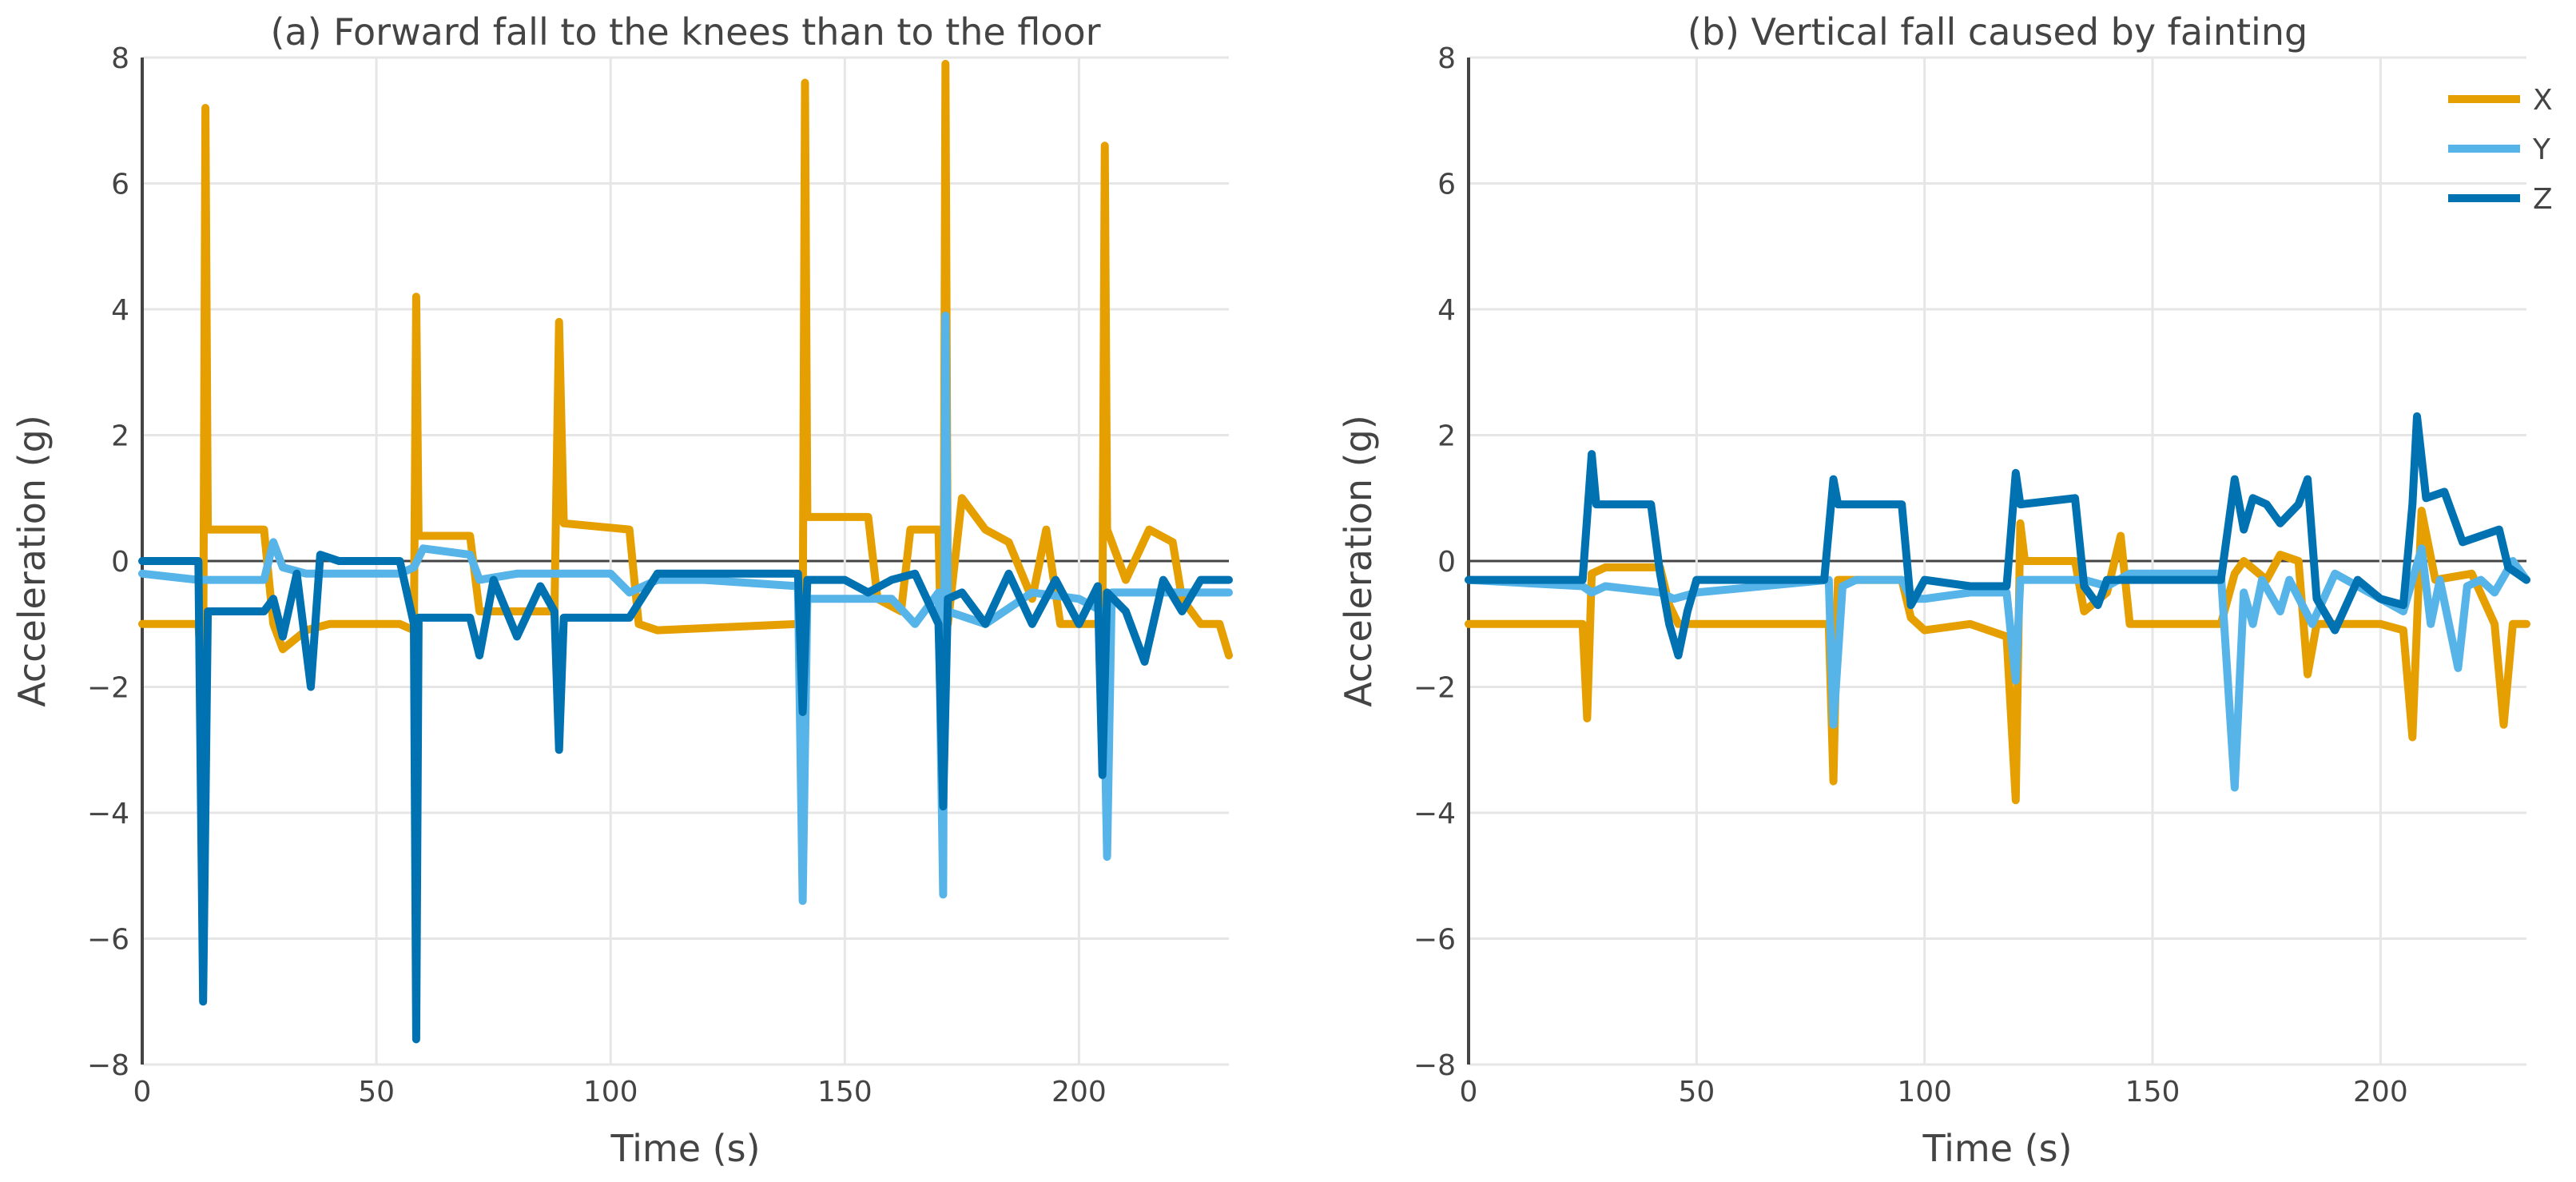 The height and width of the screenshot is (1182, 2576). Describe the element at coordinates (1079, 1092) in the screenshot. I see `chart-0-xtick-label: 200` at that location.